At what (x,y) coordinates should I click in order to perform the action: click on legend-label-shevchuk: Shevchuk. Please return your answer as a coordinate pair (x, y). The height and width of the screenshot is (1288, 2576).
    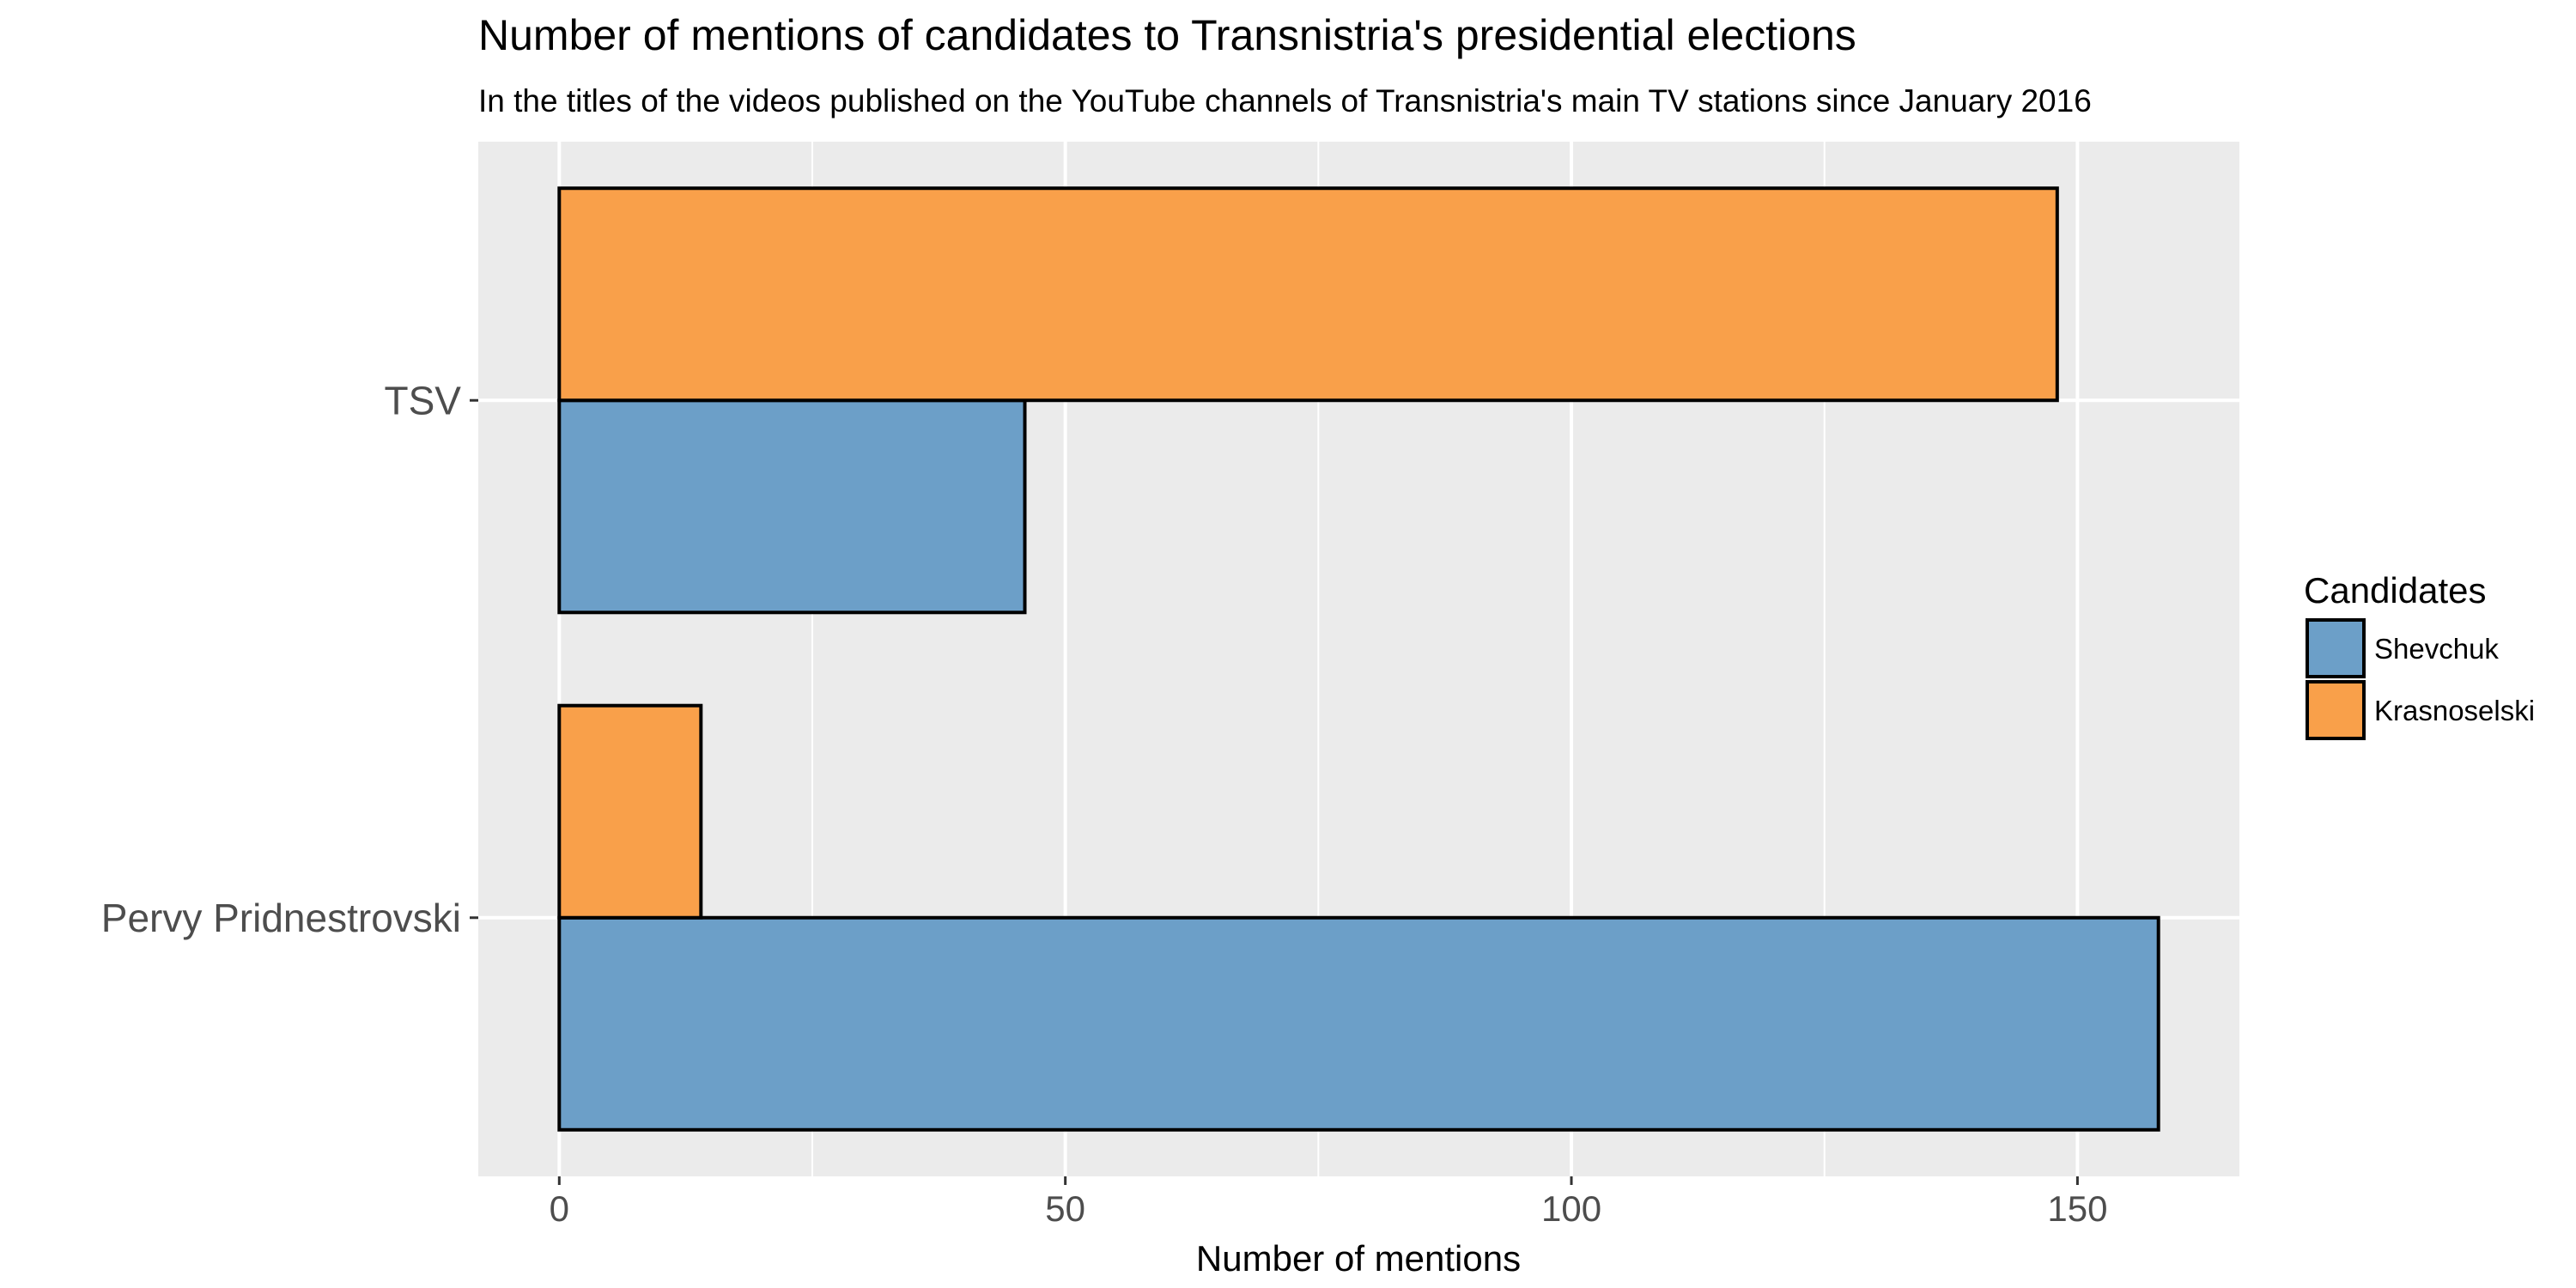
    Looking at the image, I should click on (2436, 649).